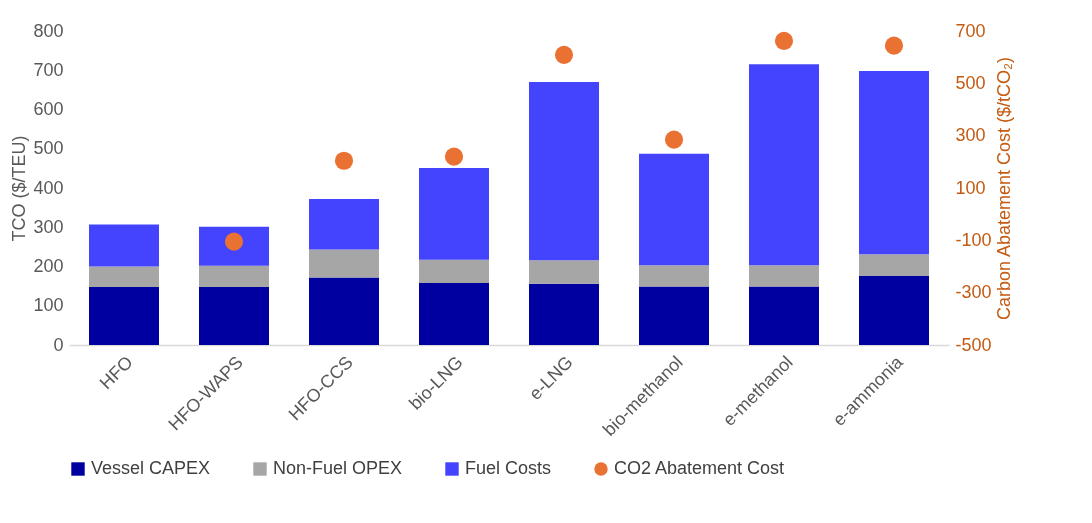 This screenshot has width=1092, height=523. I want to click on y2-tick-label: 500, so click(970, 82).